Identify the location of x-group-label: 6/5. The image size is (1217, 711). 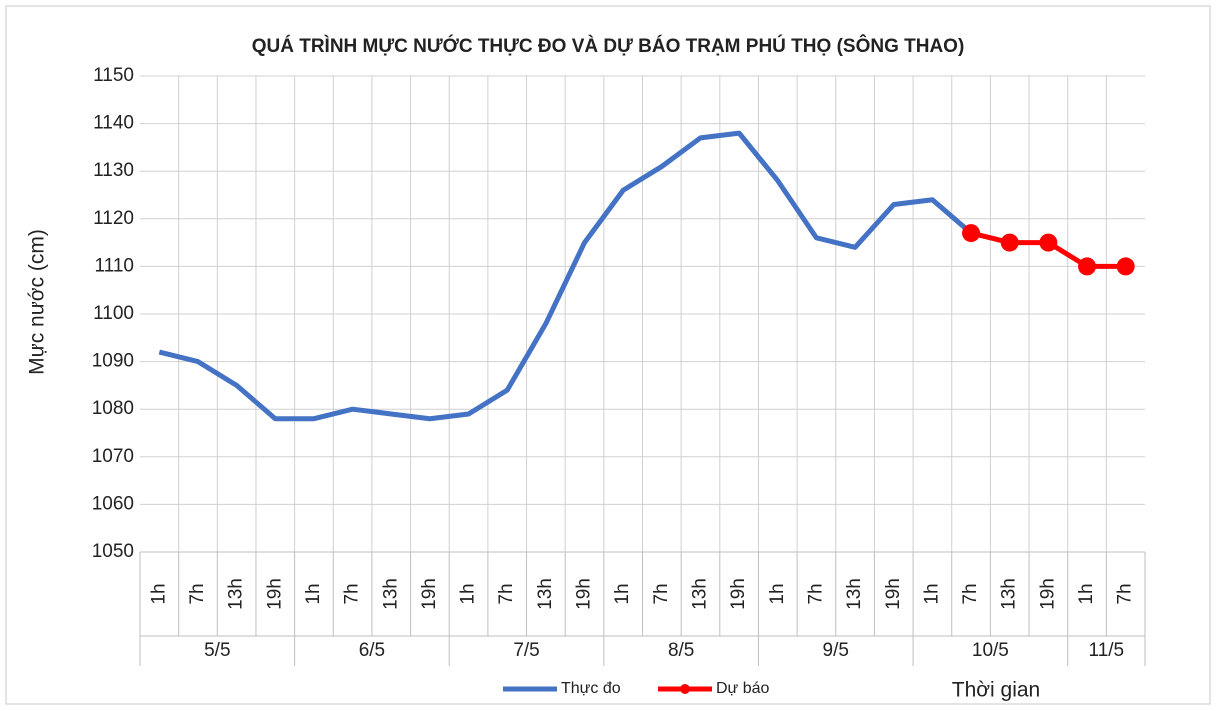
(372, 650).